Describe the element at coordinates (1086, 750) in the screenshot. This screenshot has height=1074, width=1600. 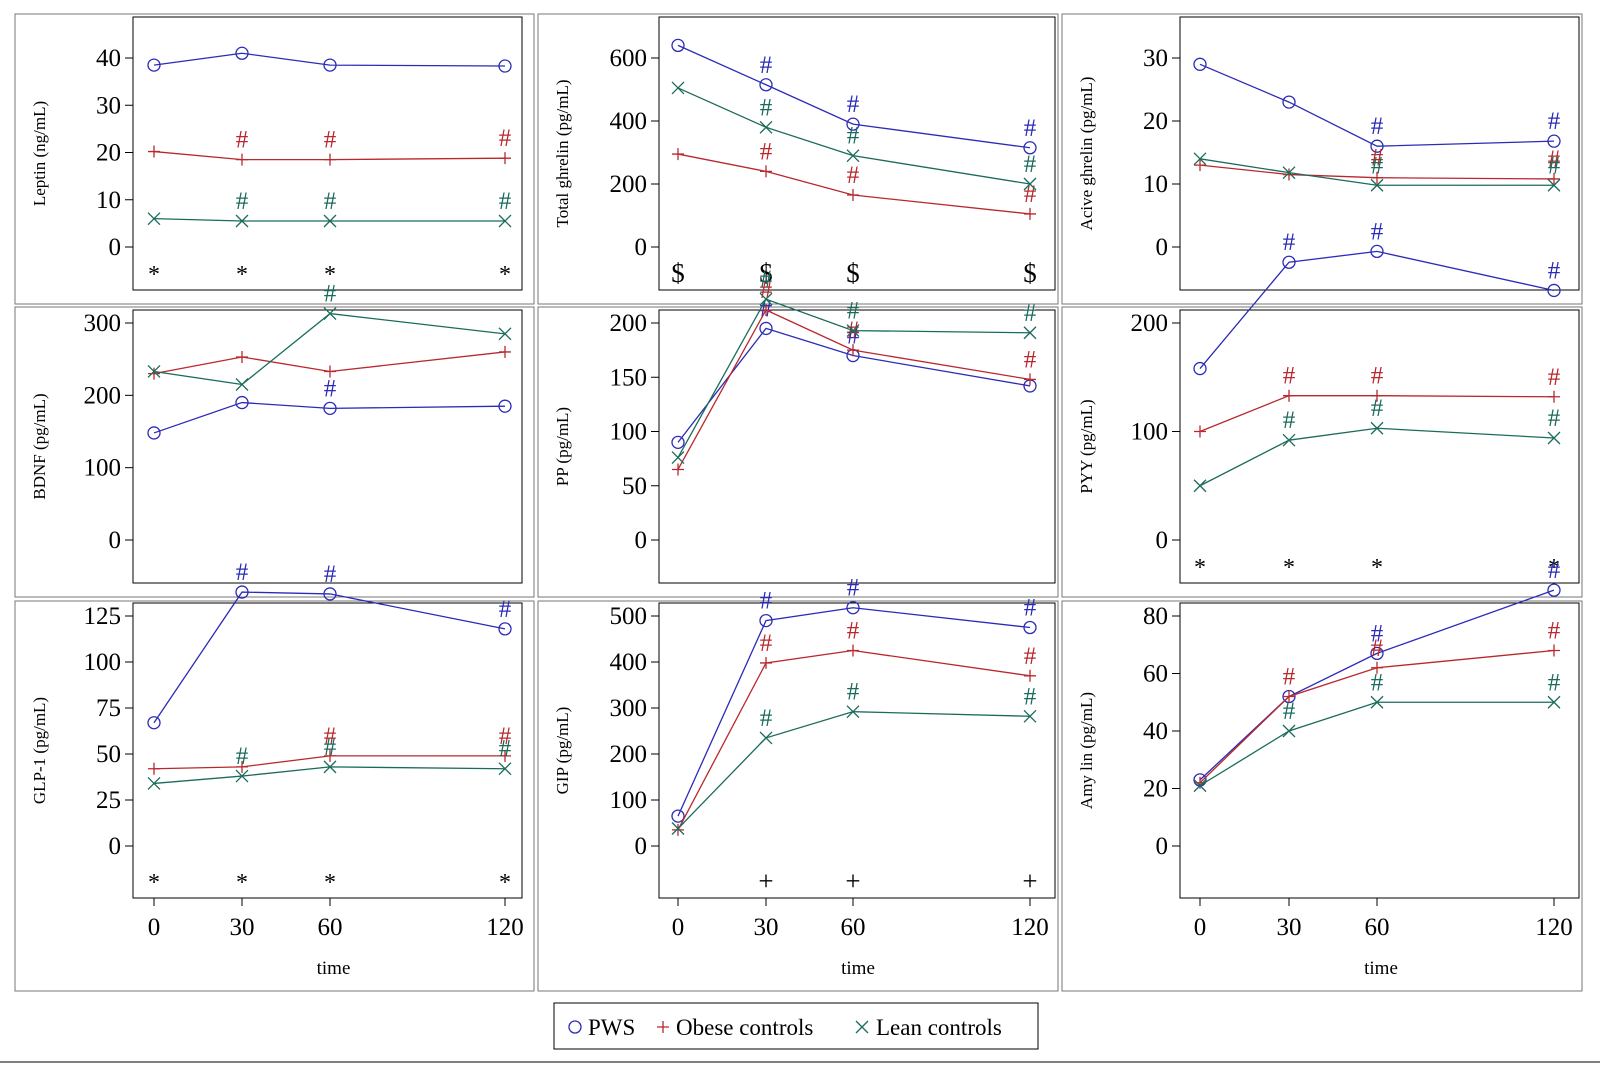
I see `y-axis-label: Amy lin (pg/mL)` at that location.